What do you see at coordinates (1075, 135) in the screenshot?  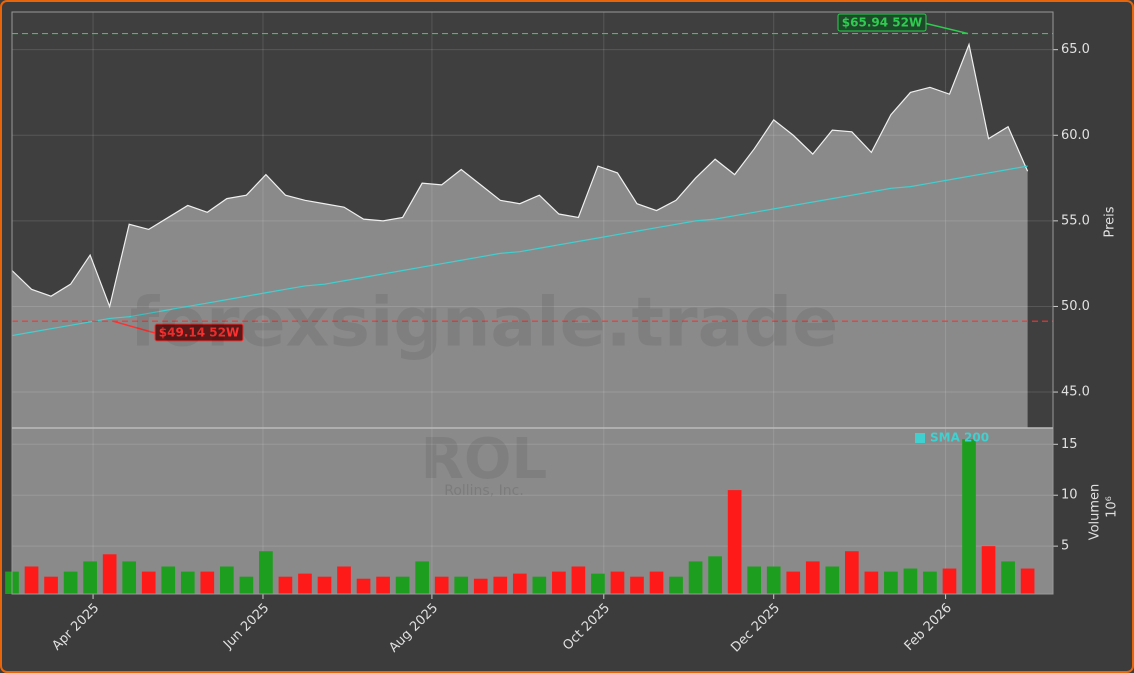 I see `y-tick-label: 60.0` at bounding box center [1075, 135].